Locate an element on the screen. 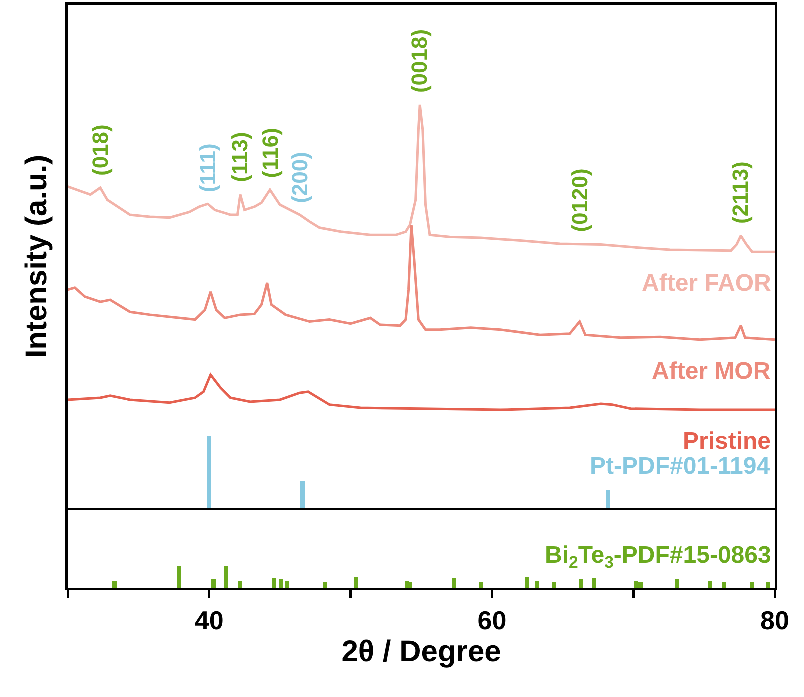  y-axis-title: Intensity (a.u.) is located at coordinates (37, 256).